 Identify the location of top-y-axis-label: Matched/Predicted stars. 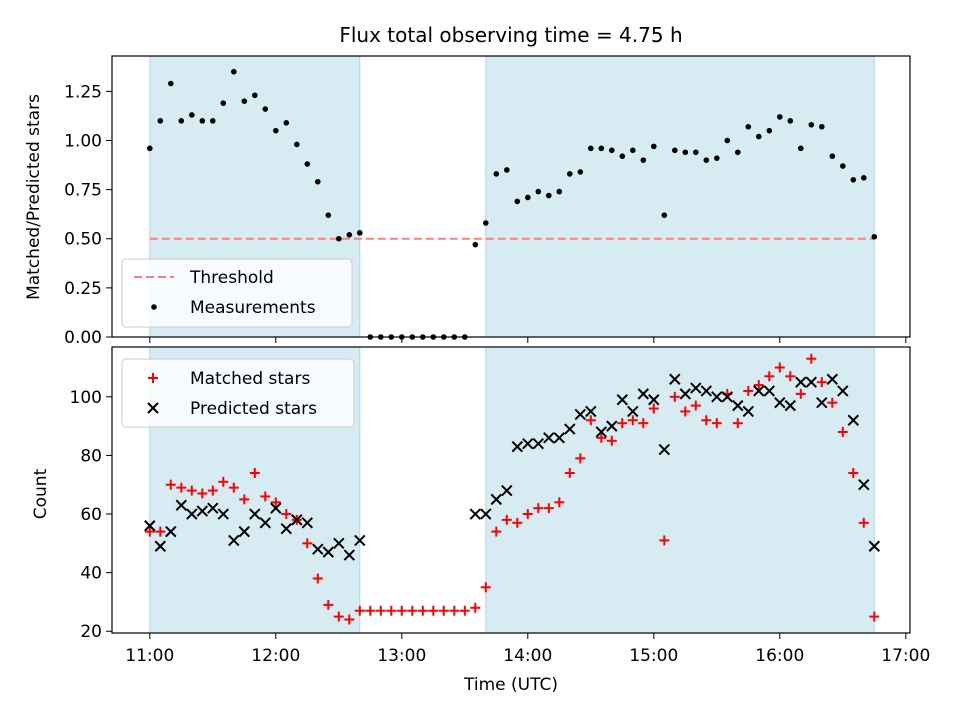
(34, 197).